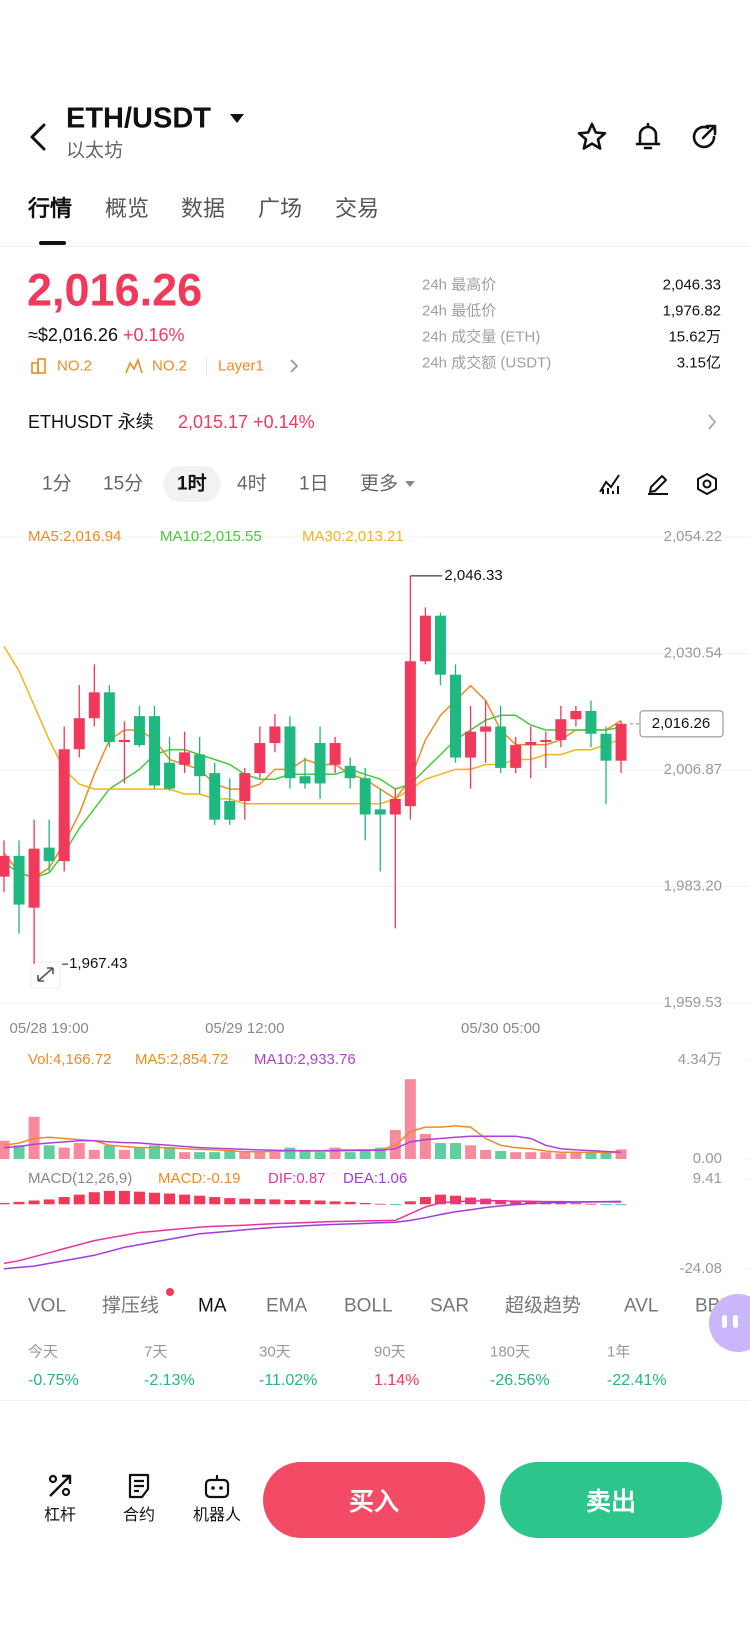 This screenshot has height=1626, width=750. Describe the element at coordinates (648, 137) in the screenshot. I see `alert-icon` at that location.